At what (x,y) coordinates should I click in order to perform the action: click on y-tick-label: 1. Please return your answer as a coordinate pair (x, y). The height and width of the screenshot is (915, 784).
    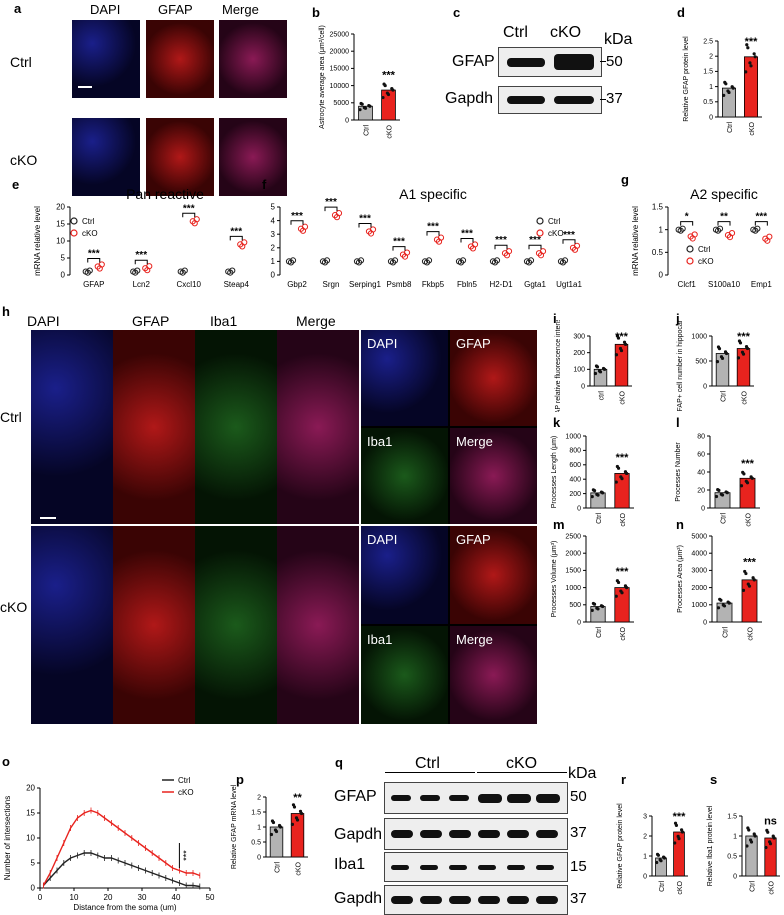
    Looking at the image, I should click on (273, 261).